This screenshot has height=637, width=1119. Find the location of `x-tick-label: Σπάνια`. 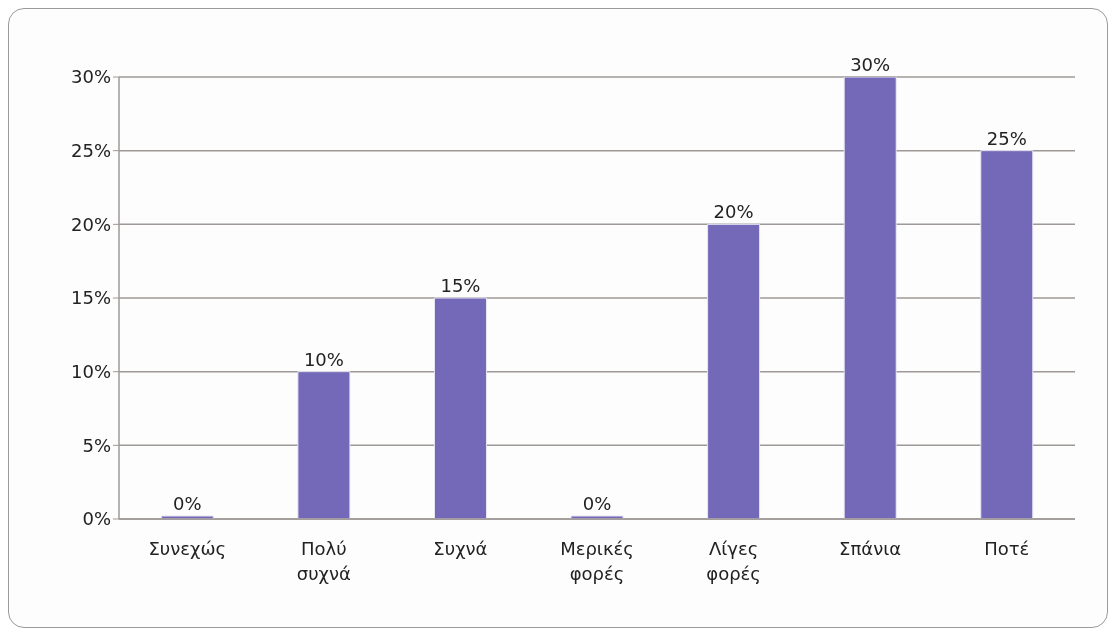

x-tick-label: Σπάνια is located at coordinates (870, 549).